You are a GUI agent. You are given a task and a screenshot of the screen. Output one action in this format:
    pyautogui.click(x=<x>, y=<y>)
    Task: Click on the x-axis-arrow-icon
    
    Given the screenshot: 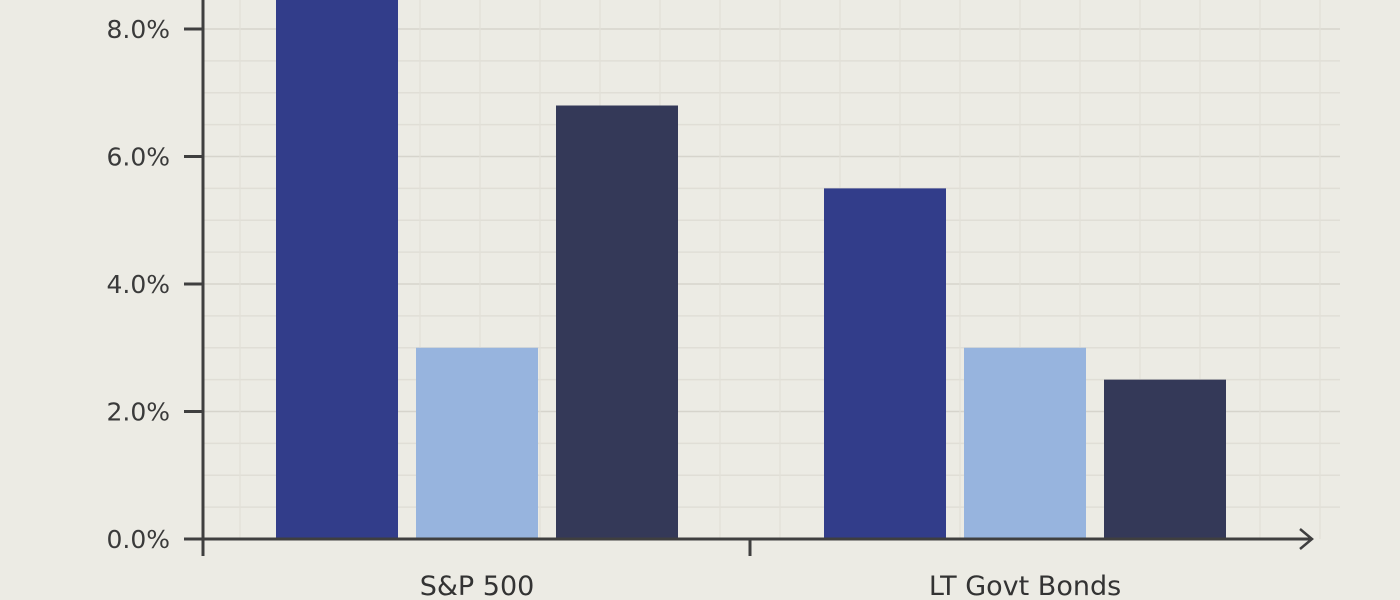 What is the action you would take?
    pyautogui.click(x=1306, y=539)
    